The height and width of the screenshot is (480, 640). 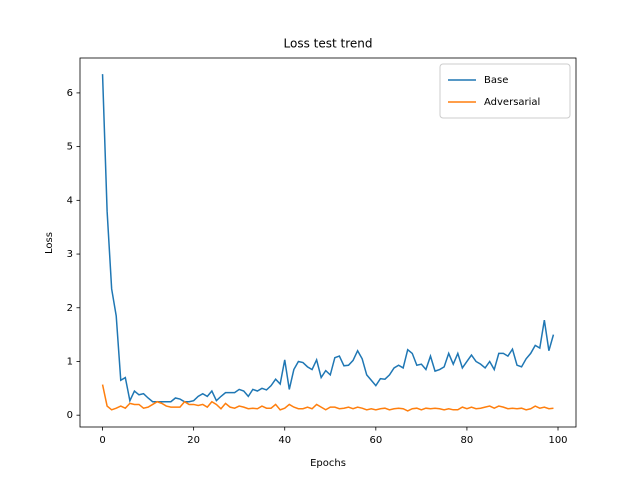 What do you see at coordinates (70, 254) in the screenshot?
I see `y-tick-label: 3` at bounding box center [70, 254].